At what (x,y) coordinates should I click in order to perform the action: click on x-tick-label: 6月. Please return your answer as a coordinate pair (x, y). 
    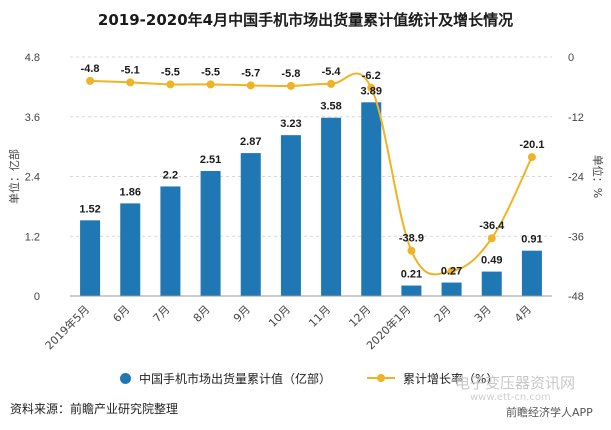
    Looking at the image, I should click on (121, 314).